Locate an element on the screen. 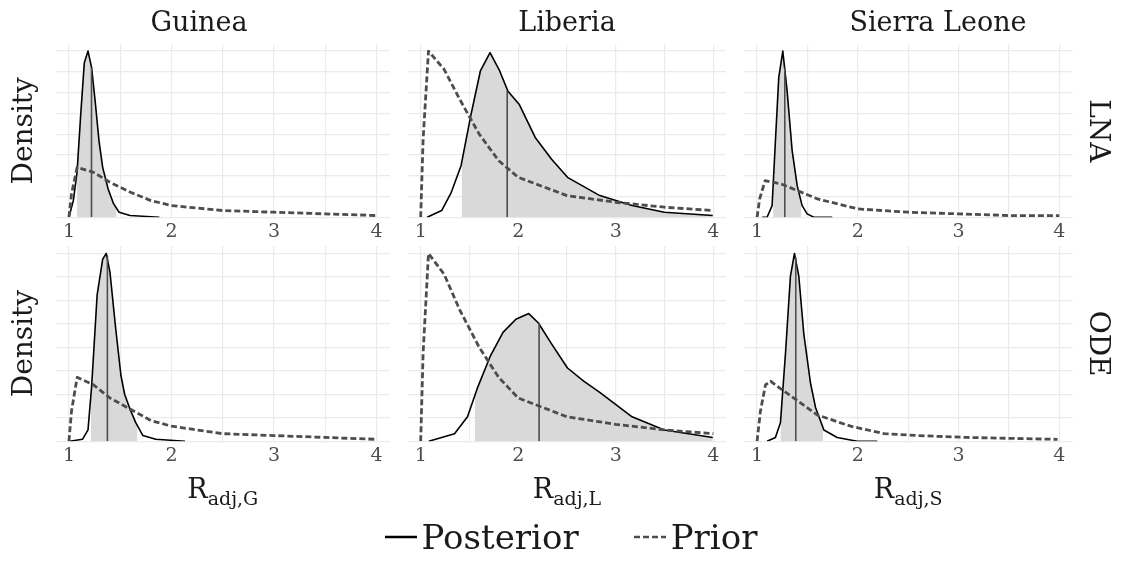  y2-axis-title: ODE is located at coordinates (1099, 343).